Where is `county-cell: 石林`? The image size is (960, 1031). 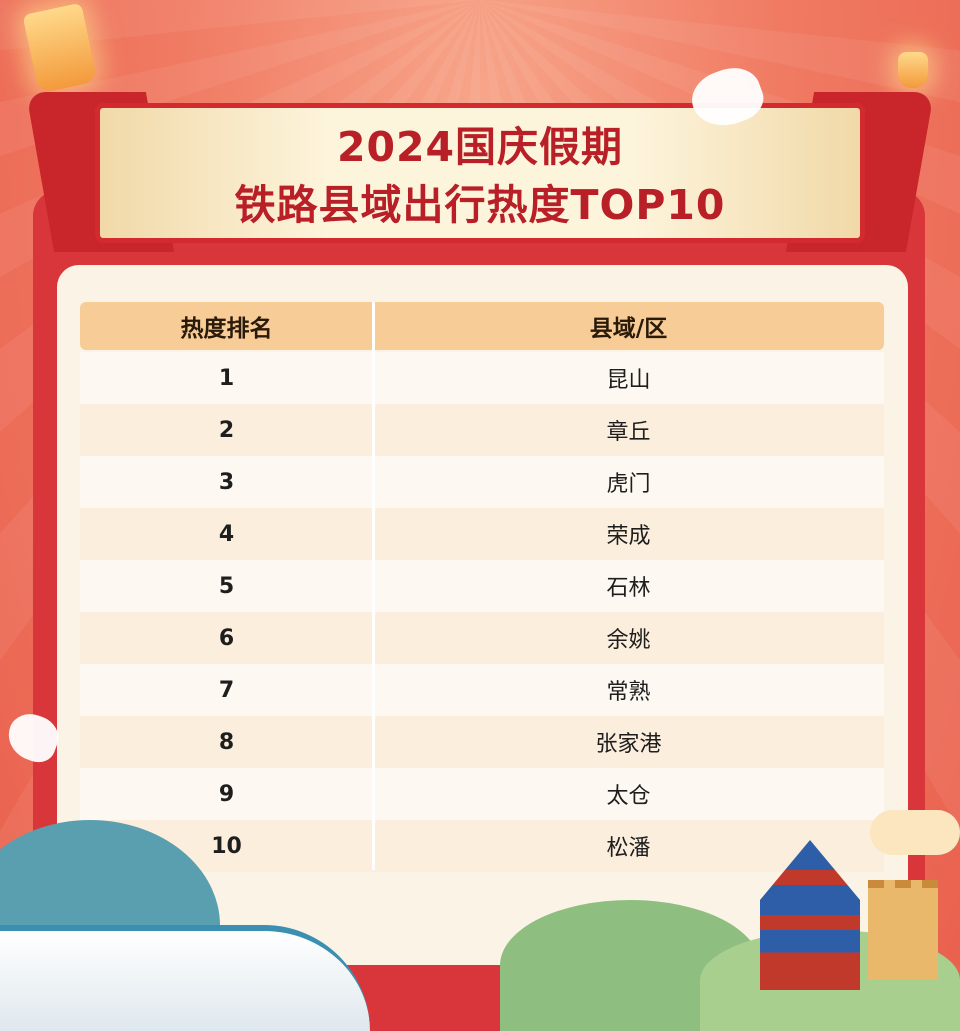
county-cell: 石林 is located at coordinates (628, 586).